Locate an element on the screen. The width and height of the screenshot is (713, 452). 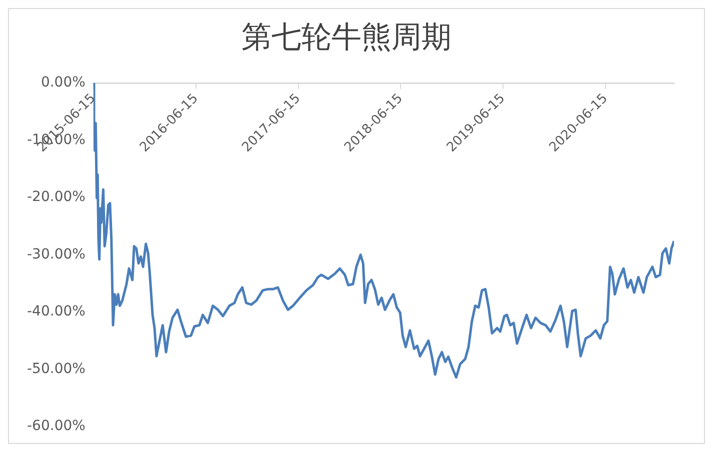
chart-title: 第七轮牛熊周期 is located at coordinates (347, 37).